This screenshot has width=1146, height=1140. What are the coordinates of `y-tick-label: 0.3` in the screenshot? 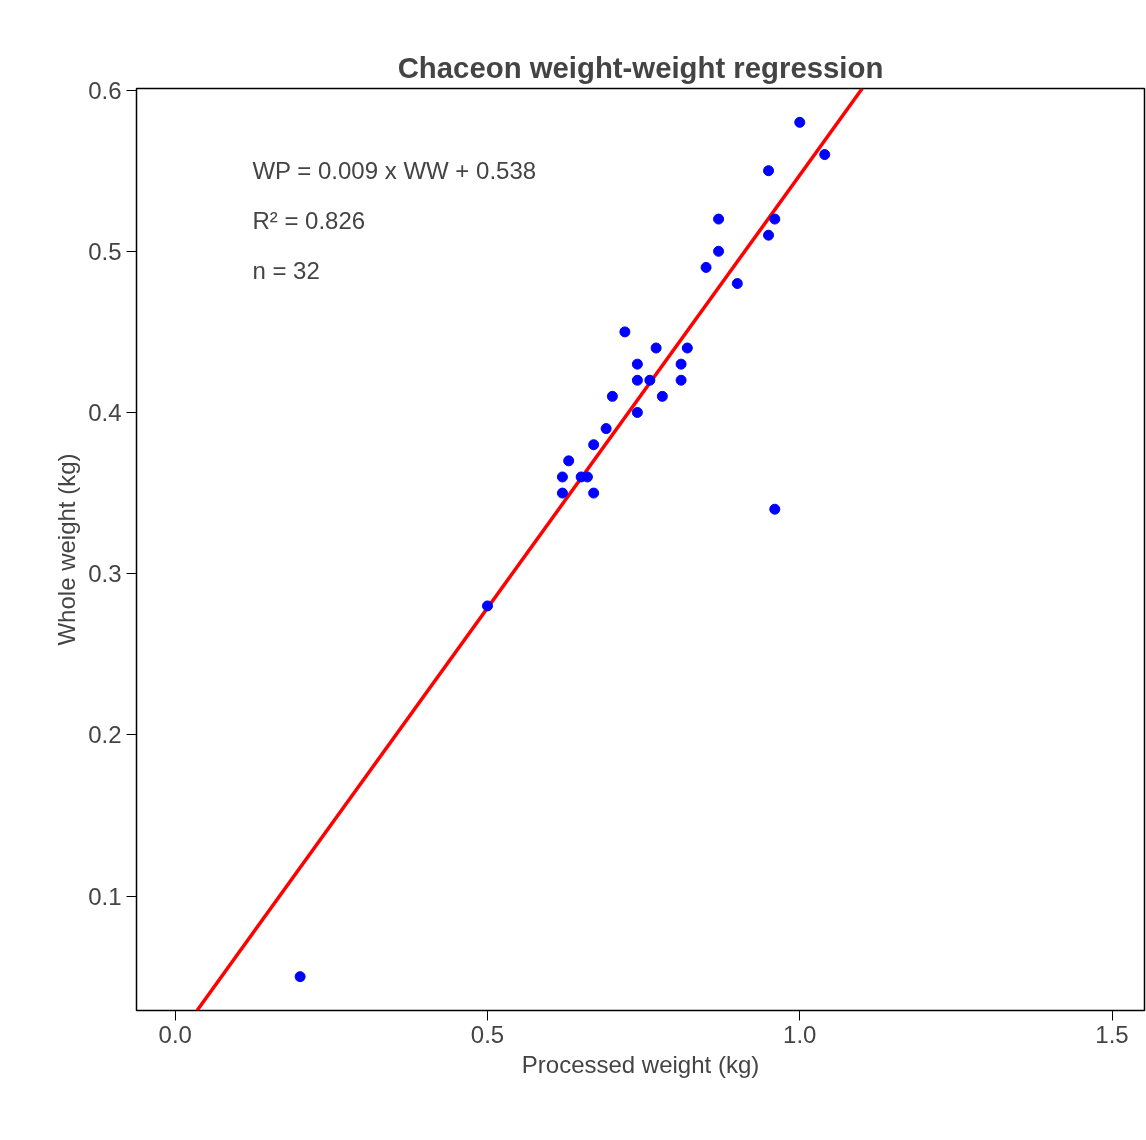 It's located at (105, 574).